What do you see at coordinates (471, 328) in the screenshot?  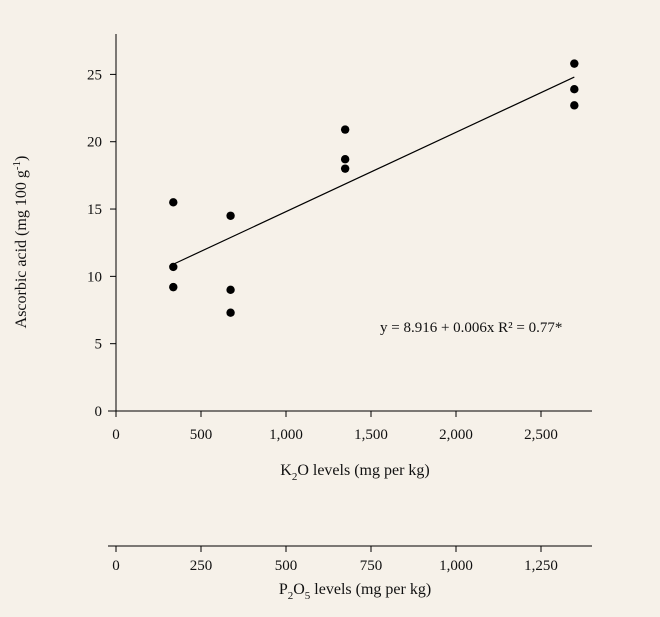 I see `regression-equation: y = 8.916 + 0.006x R² = 0.77*` at bounding box center [471, 328].